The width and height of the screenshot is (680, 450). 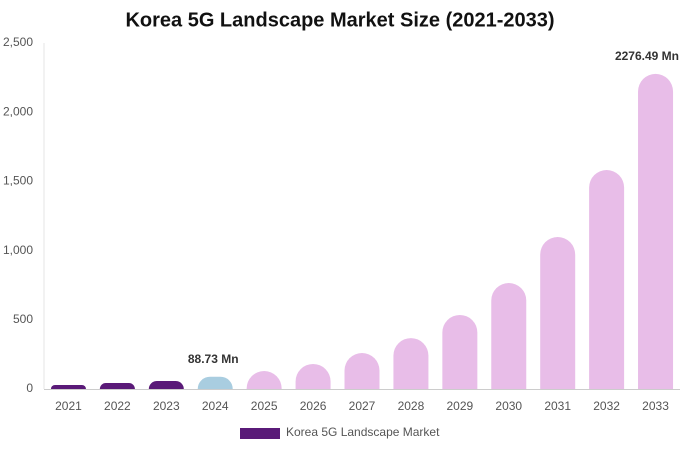 I want to click on x-tick-label: 2032, so click(x=606, y=406).